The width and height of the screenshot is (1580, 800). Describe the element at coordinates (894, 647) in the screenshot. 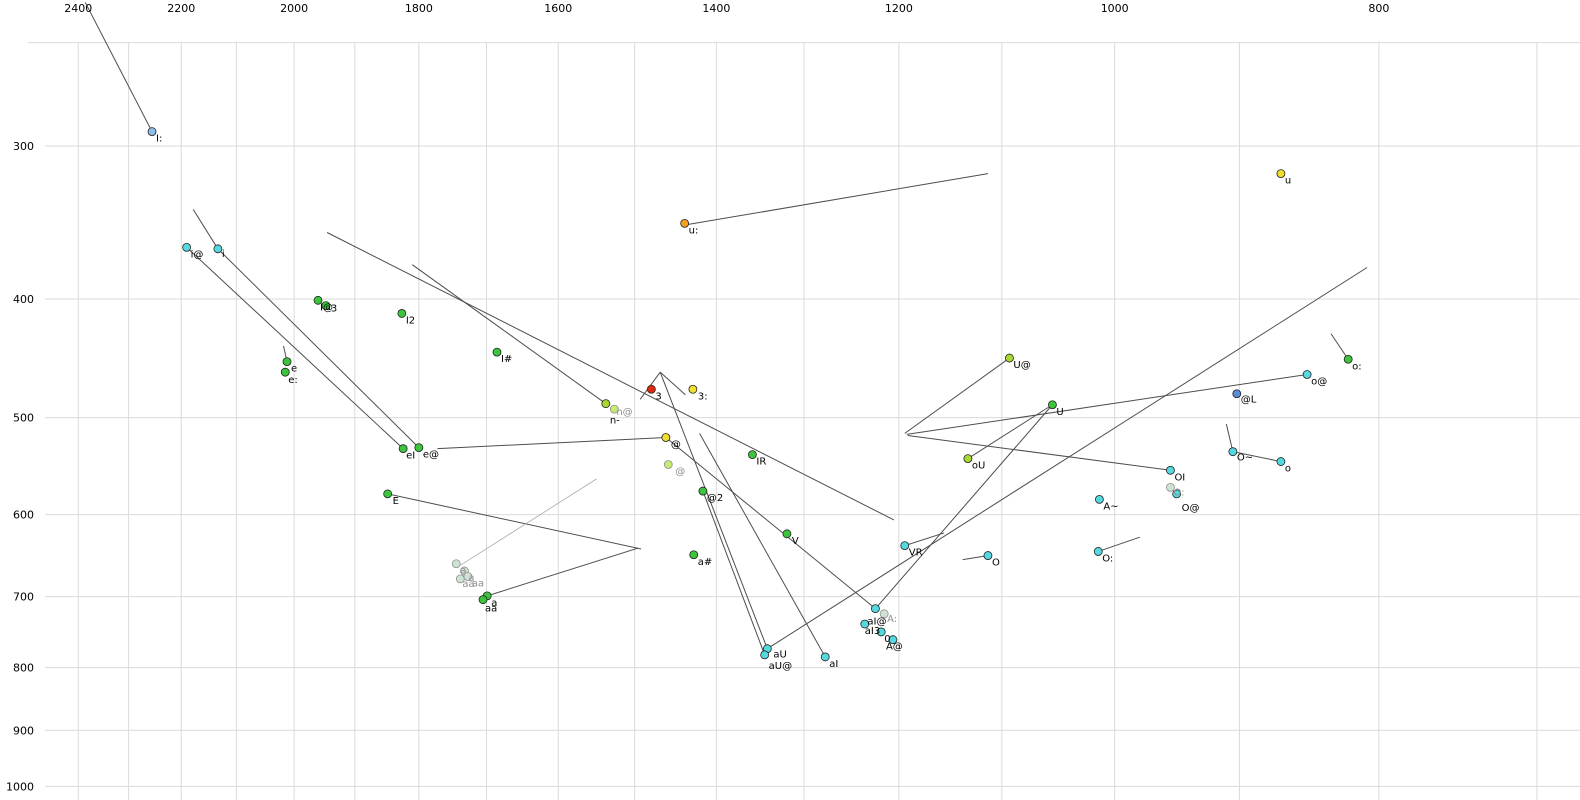

I see `point-label-A@: A@` at that location.